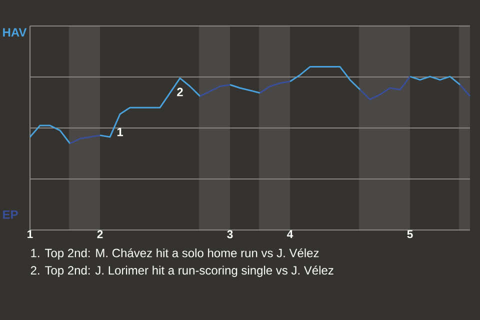 The image size is (480, 320). I want to click on text: 1. Top 2nd: M. Chávez hit a solo home run vs J. Vélez, so click(175, 254).